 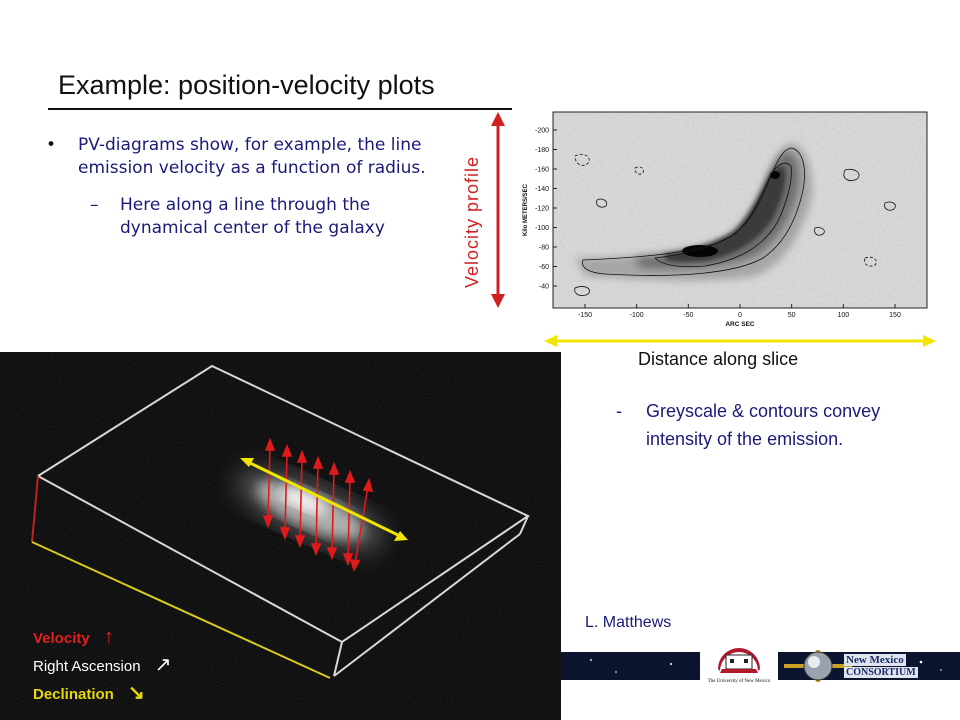 I want to click on velocity-arrows, so click(x=318, y=505).